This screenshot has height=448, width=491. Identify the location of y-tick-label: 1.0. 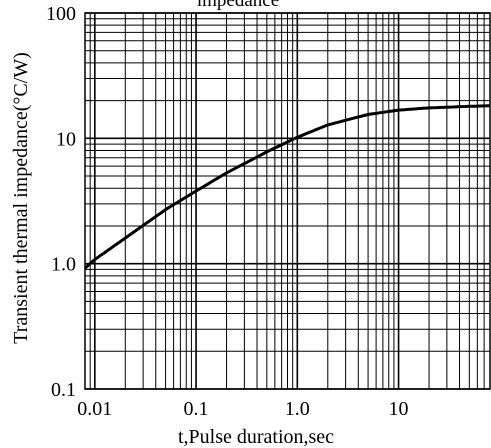
(63, 265).